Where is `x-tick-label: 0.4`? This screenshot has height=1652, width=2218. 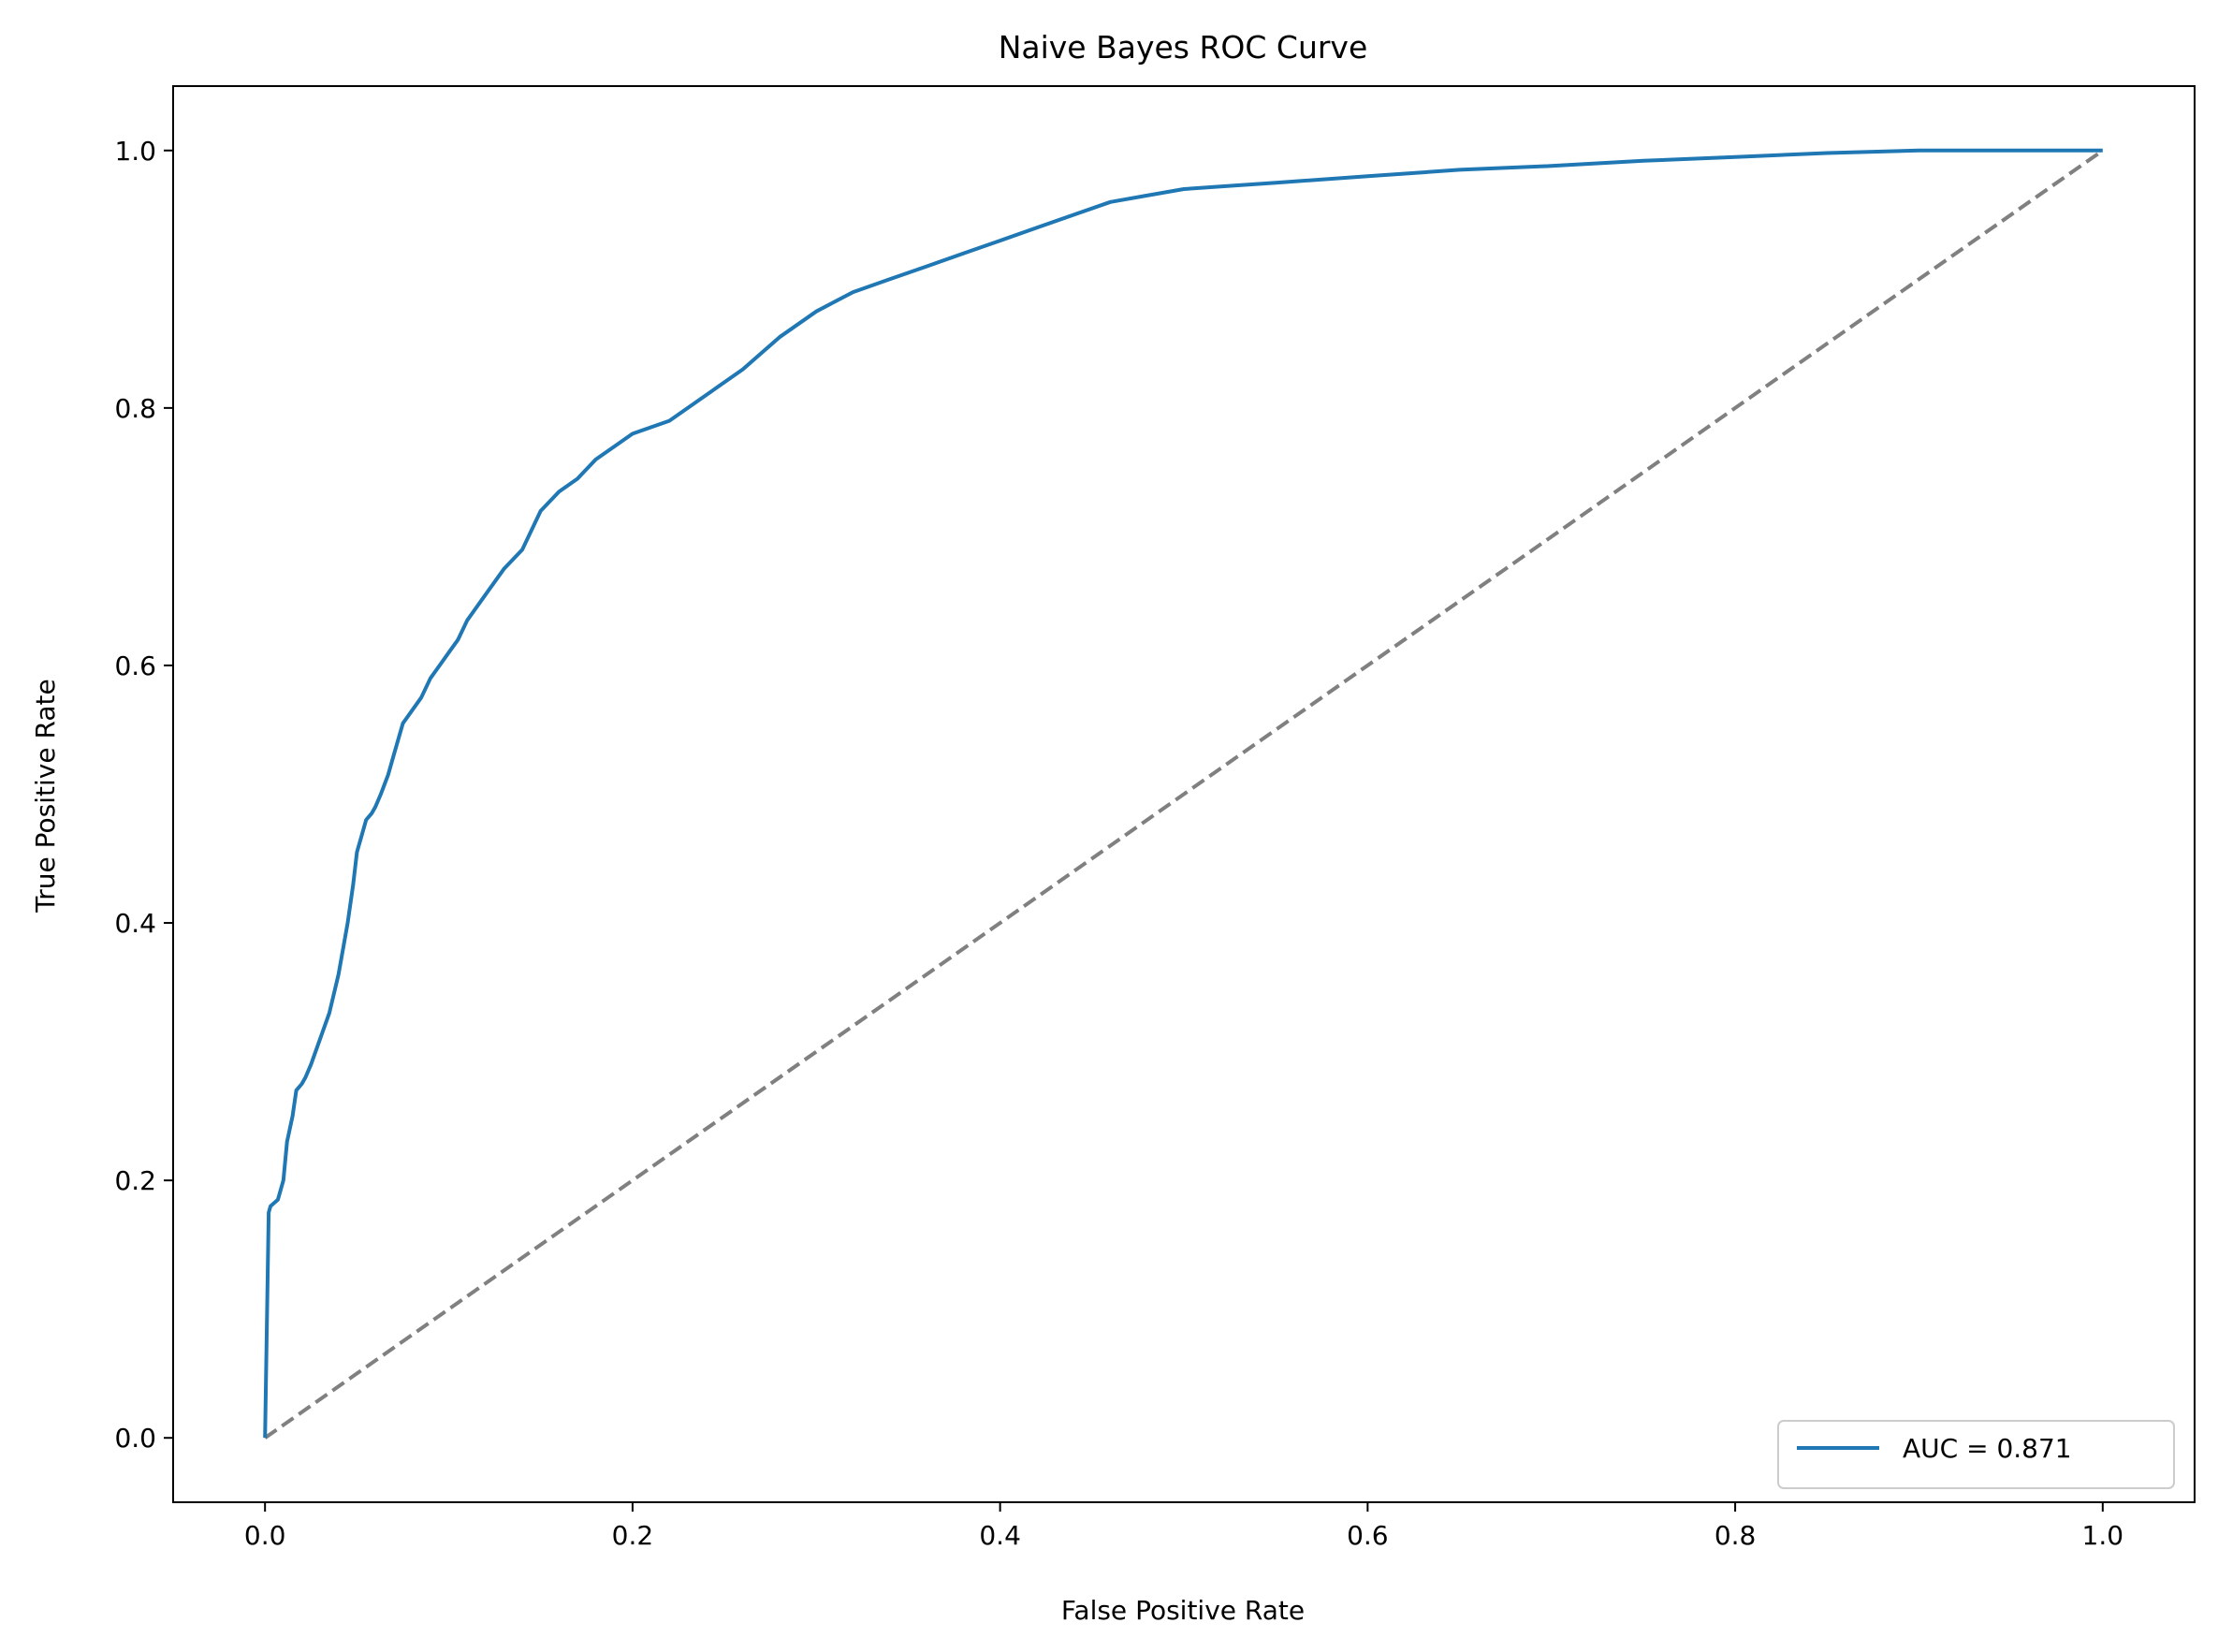
x-tick-label: 0.4 is located at coordinates (1000, 1536).